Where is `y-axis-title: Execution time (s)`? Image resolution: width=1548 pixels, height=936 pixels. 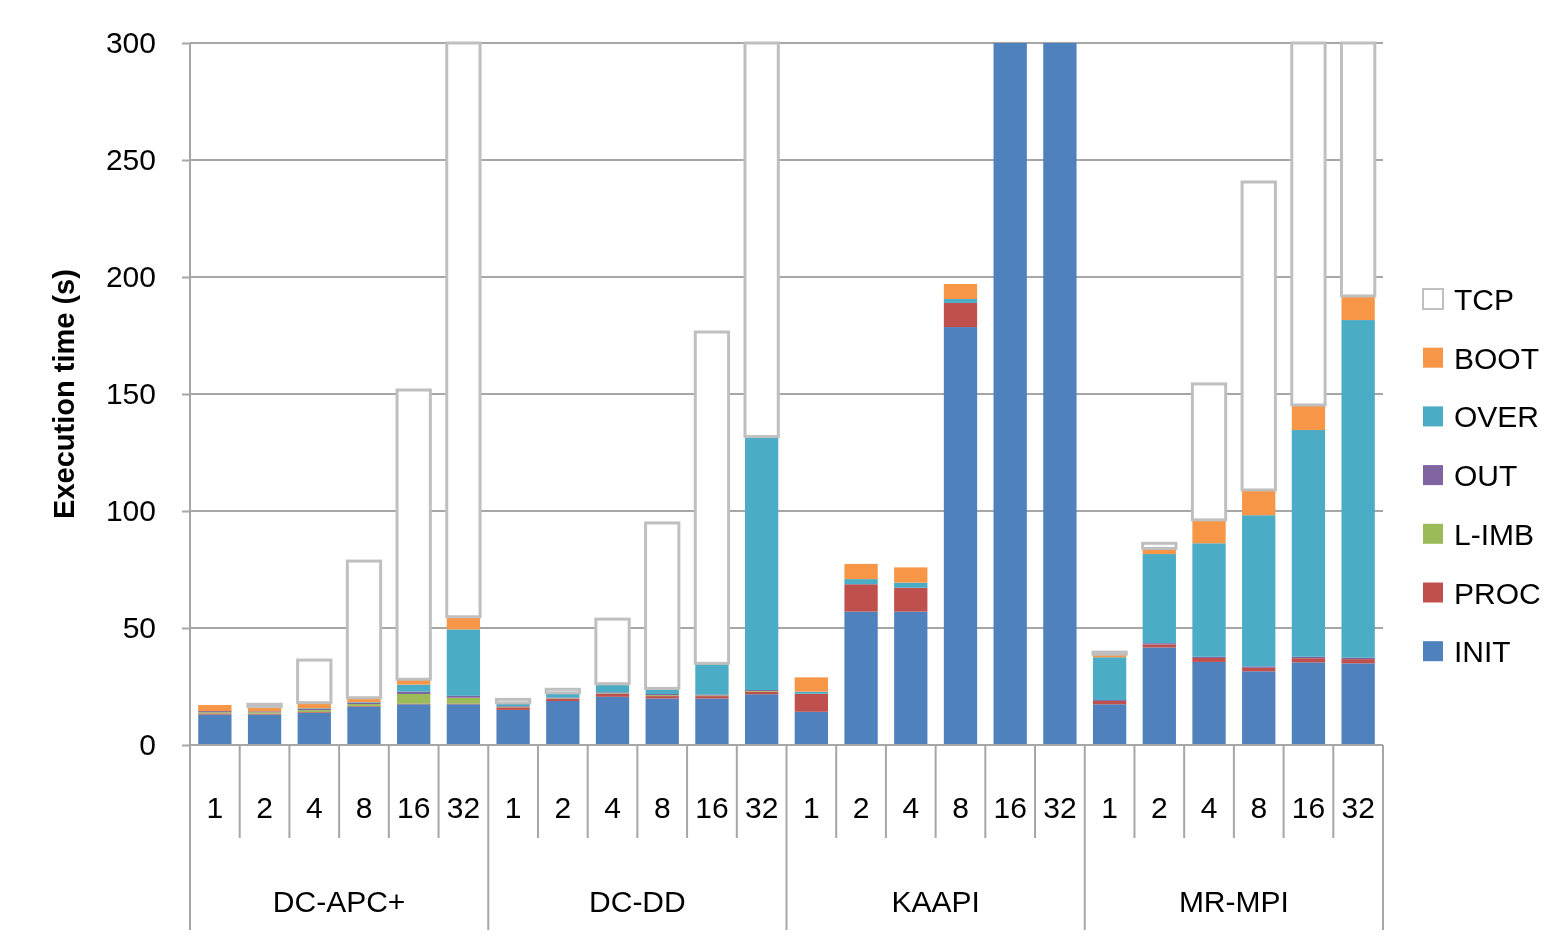
y-axis-title: Execution time (s) is located at coordinates (64, 394).